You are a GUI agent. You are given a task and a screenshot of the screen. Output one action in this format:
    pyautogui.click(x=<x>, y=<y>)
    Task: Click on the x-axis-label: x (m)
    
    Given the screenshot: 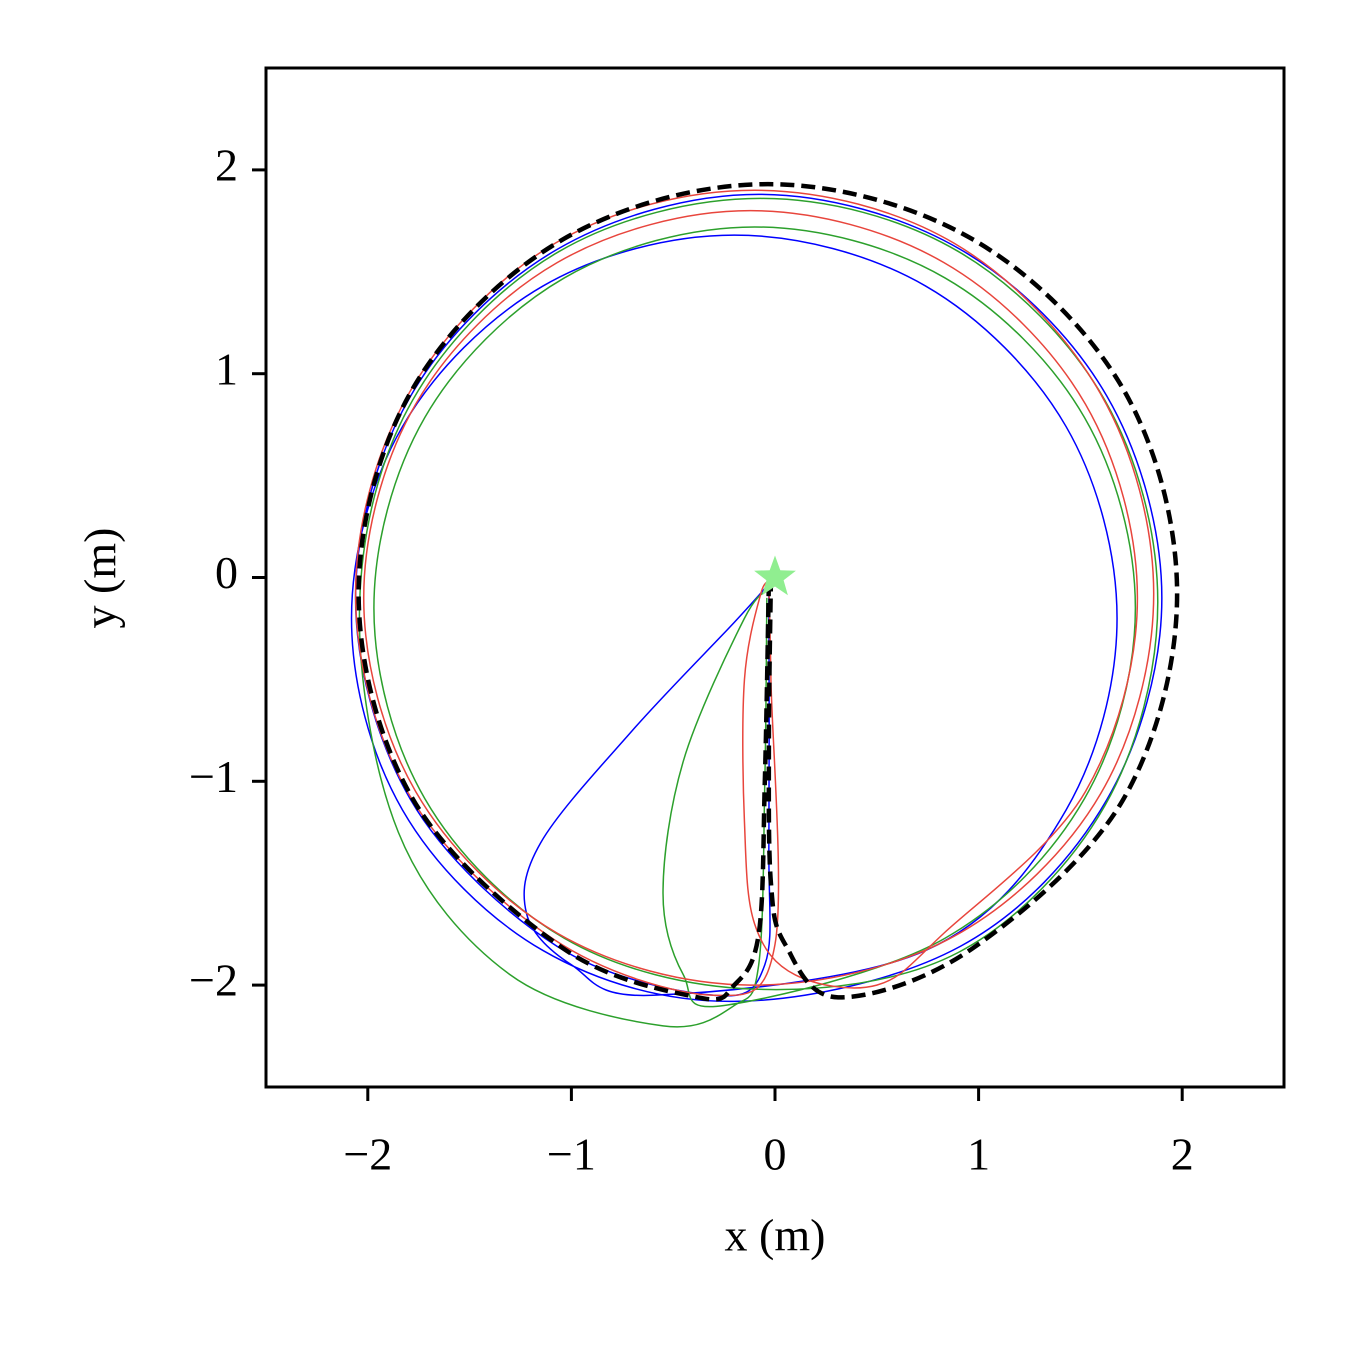 What is the action you would take?
    pyautogui.click(x=775, y=1235)
    